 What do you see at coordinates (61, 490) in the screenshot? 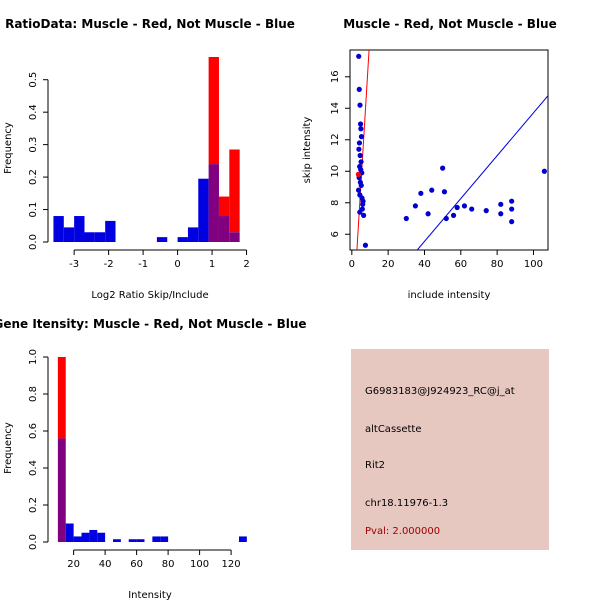
I see `intensity-bar-overlap` at bounding box center [61, 490].